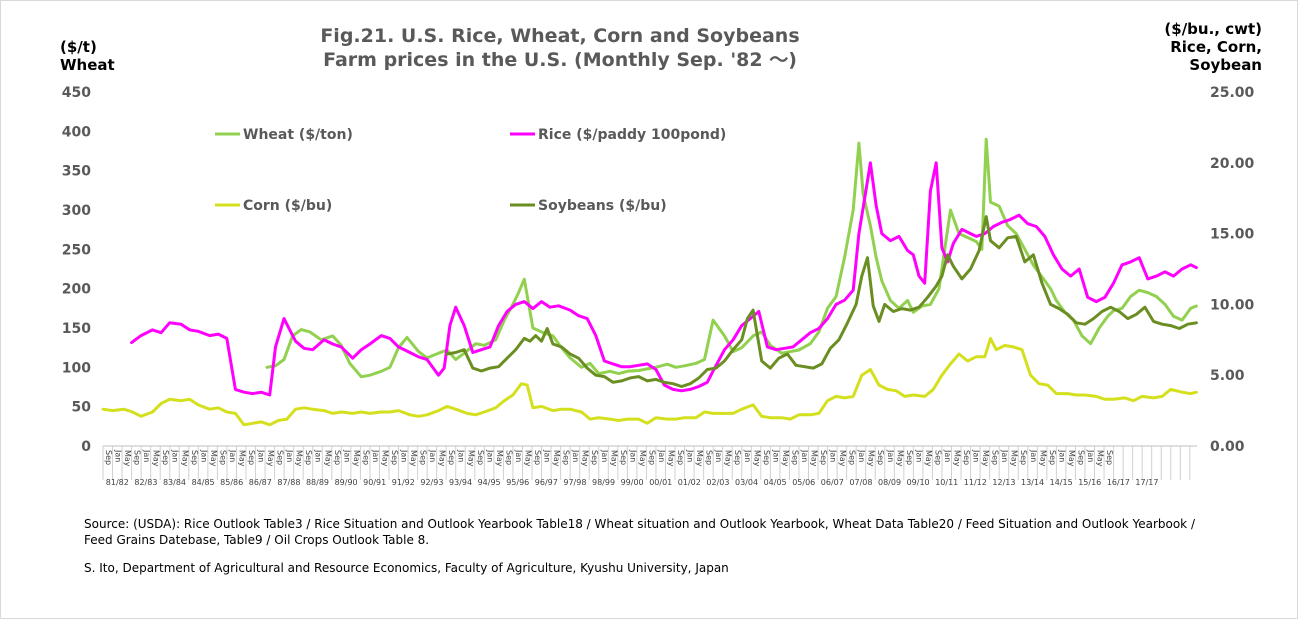 This screenshot has height=619, width=1298. Describe the element at coordinates (288, 482) in the screenshot. I see `year-label: 87/88` at that location.